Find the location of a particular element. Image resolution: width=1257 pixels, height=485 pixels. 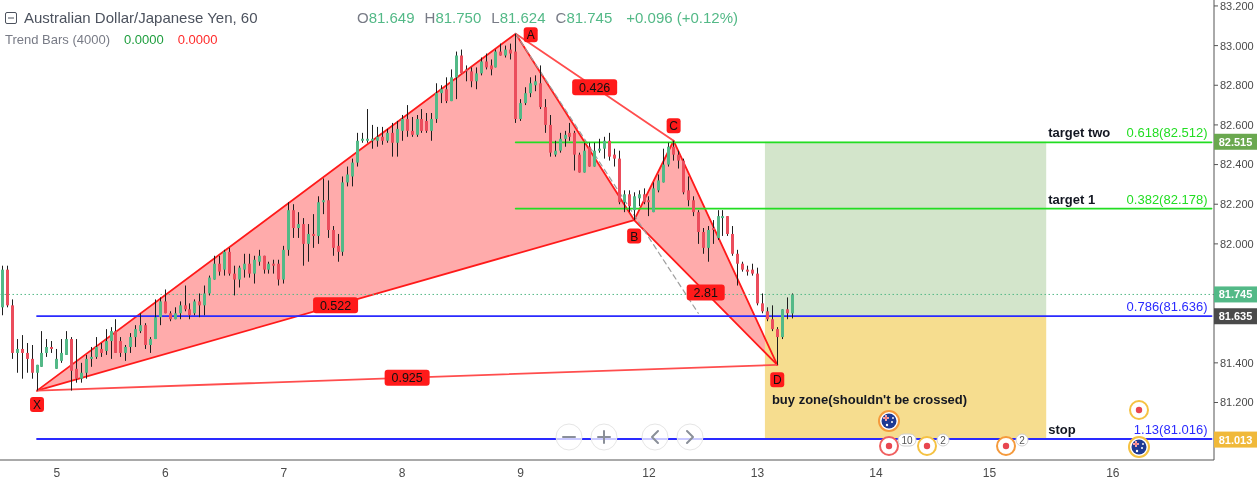

y-tick-label: 83.000 is located at coordinates (1237, 45).